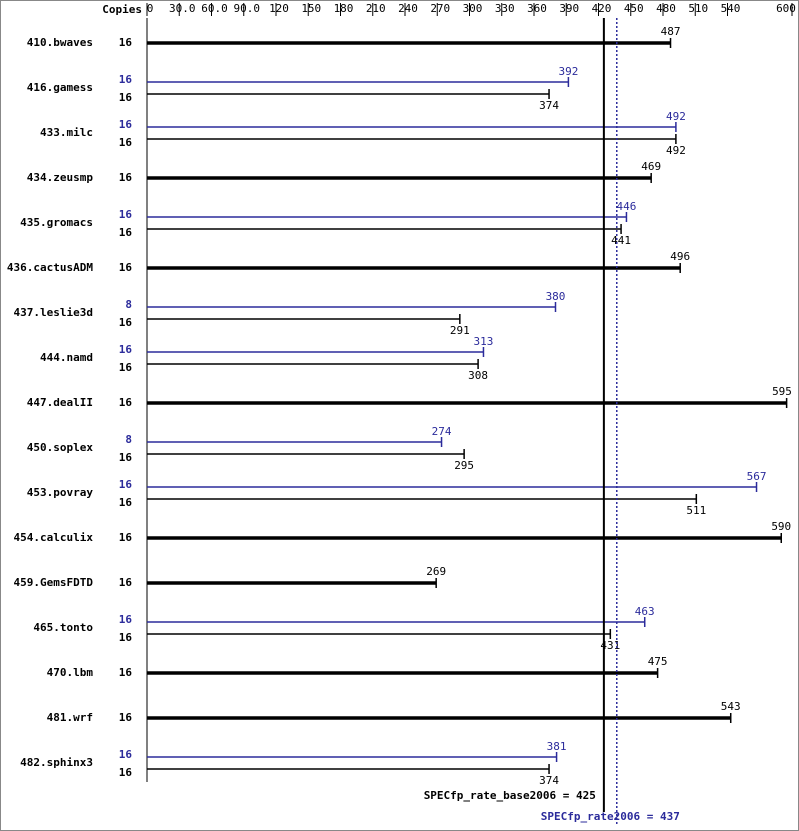 The height and width of the screenshot is (831, 799). What do you see at coordinates (680, 256) in the screenshot?
I see `value-label: 496` at bounding box center [680, 256].